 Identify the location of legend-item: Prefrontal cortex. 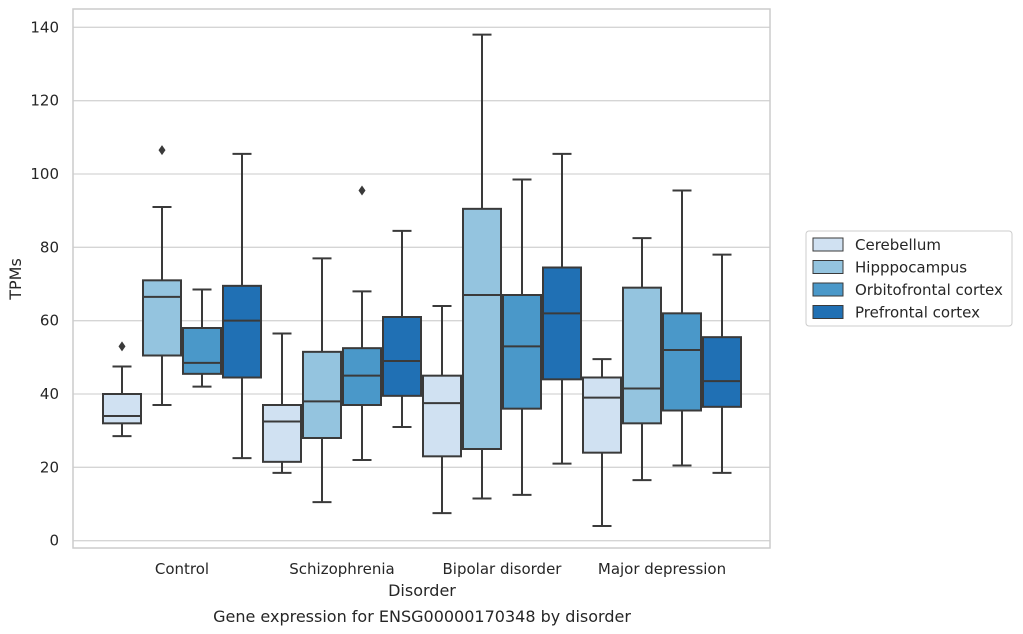
(896, 313).